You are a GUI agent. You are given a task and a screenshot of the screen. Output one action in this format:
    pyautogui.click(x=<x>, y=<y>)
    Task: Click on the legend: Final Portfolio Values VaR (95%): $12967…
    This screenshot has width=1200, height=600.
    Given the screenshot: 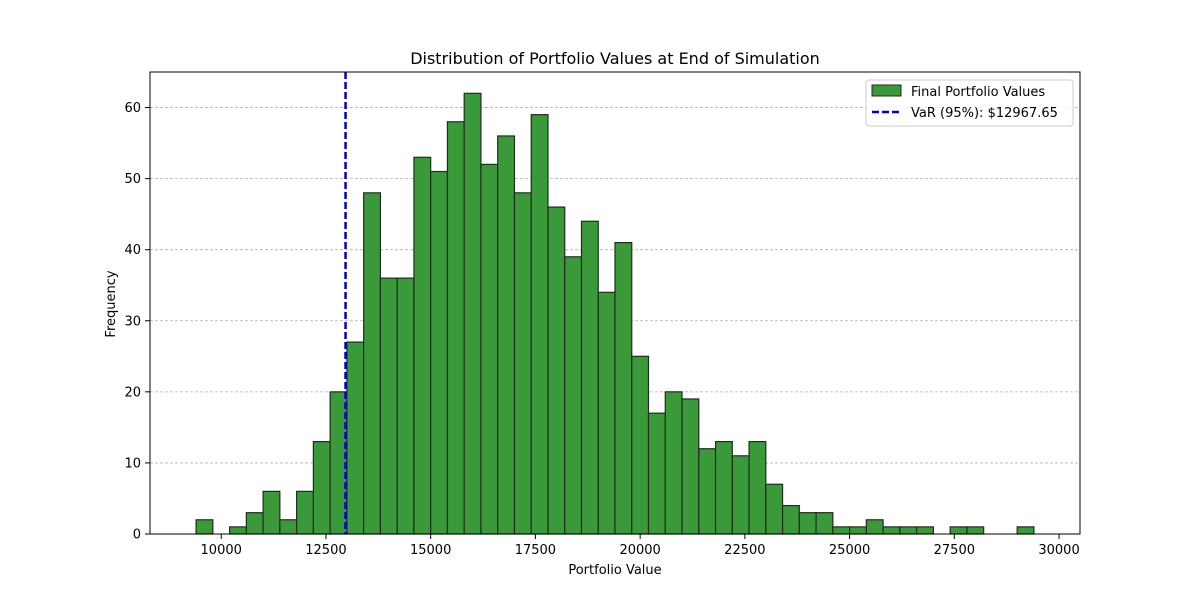 What is the action you would take?
    pyautogui.click(x=969, y=103)
    